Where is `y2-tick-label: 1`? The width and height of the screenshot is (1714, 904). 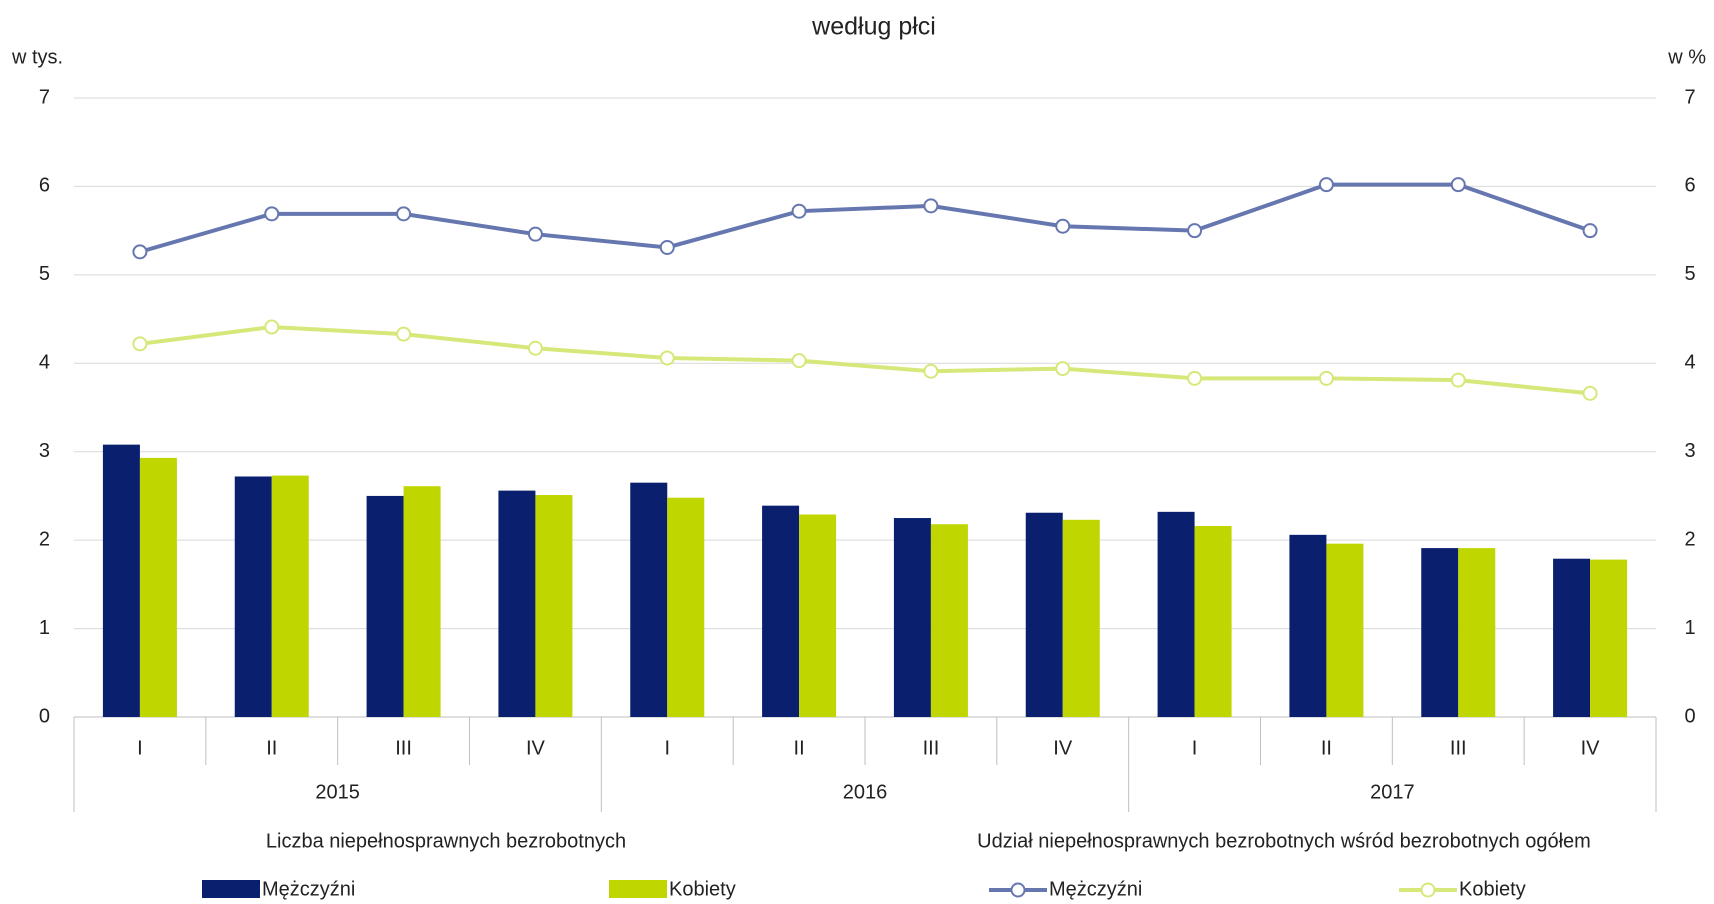 y2-tick-label: 1 is located at coordinates (1689, 628).